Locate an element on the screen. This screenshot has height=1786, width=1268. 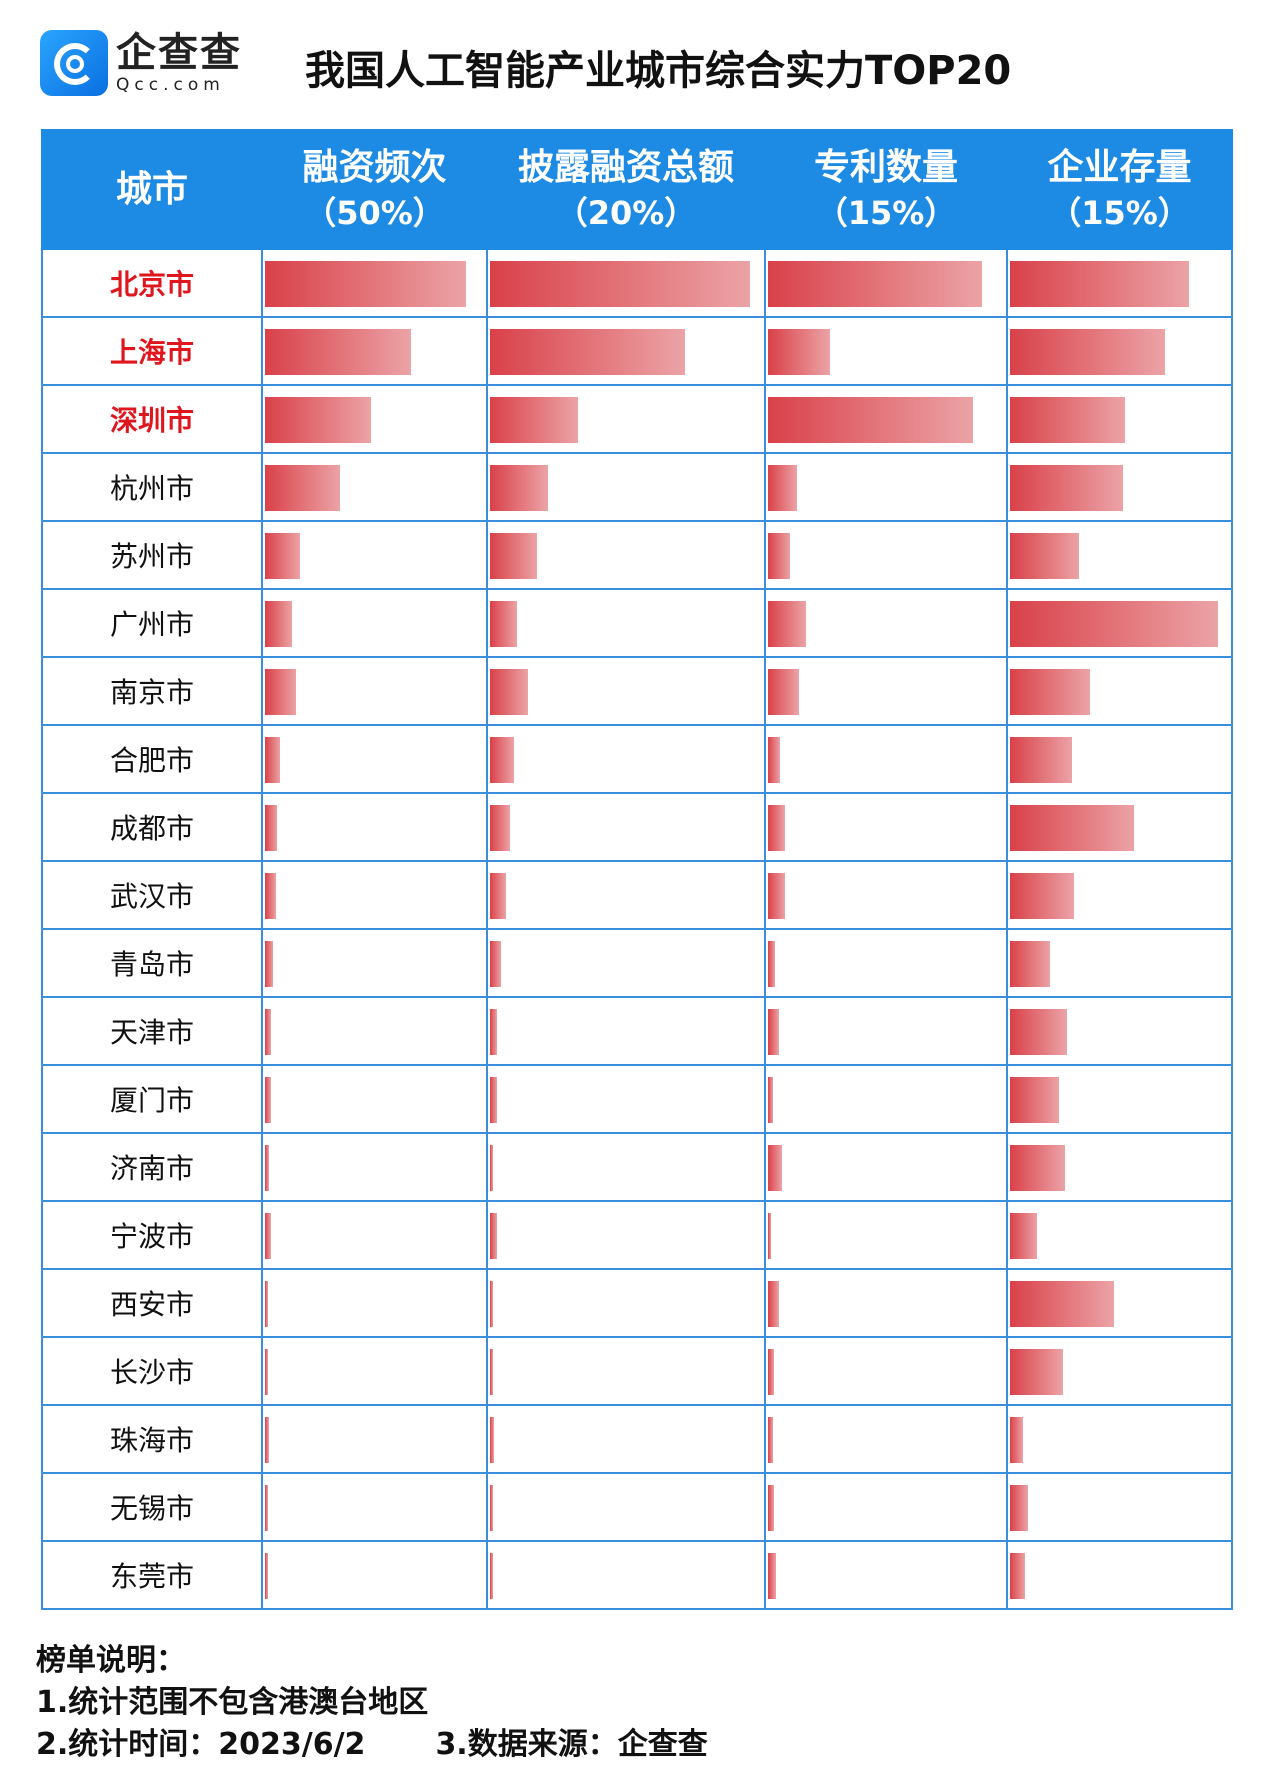
table-row: 深圳市 is located at coordinates (637, 419).